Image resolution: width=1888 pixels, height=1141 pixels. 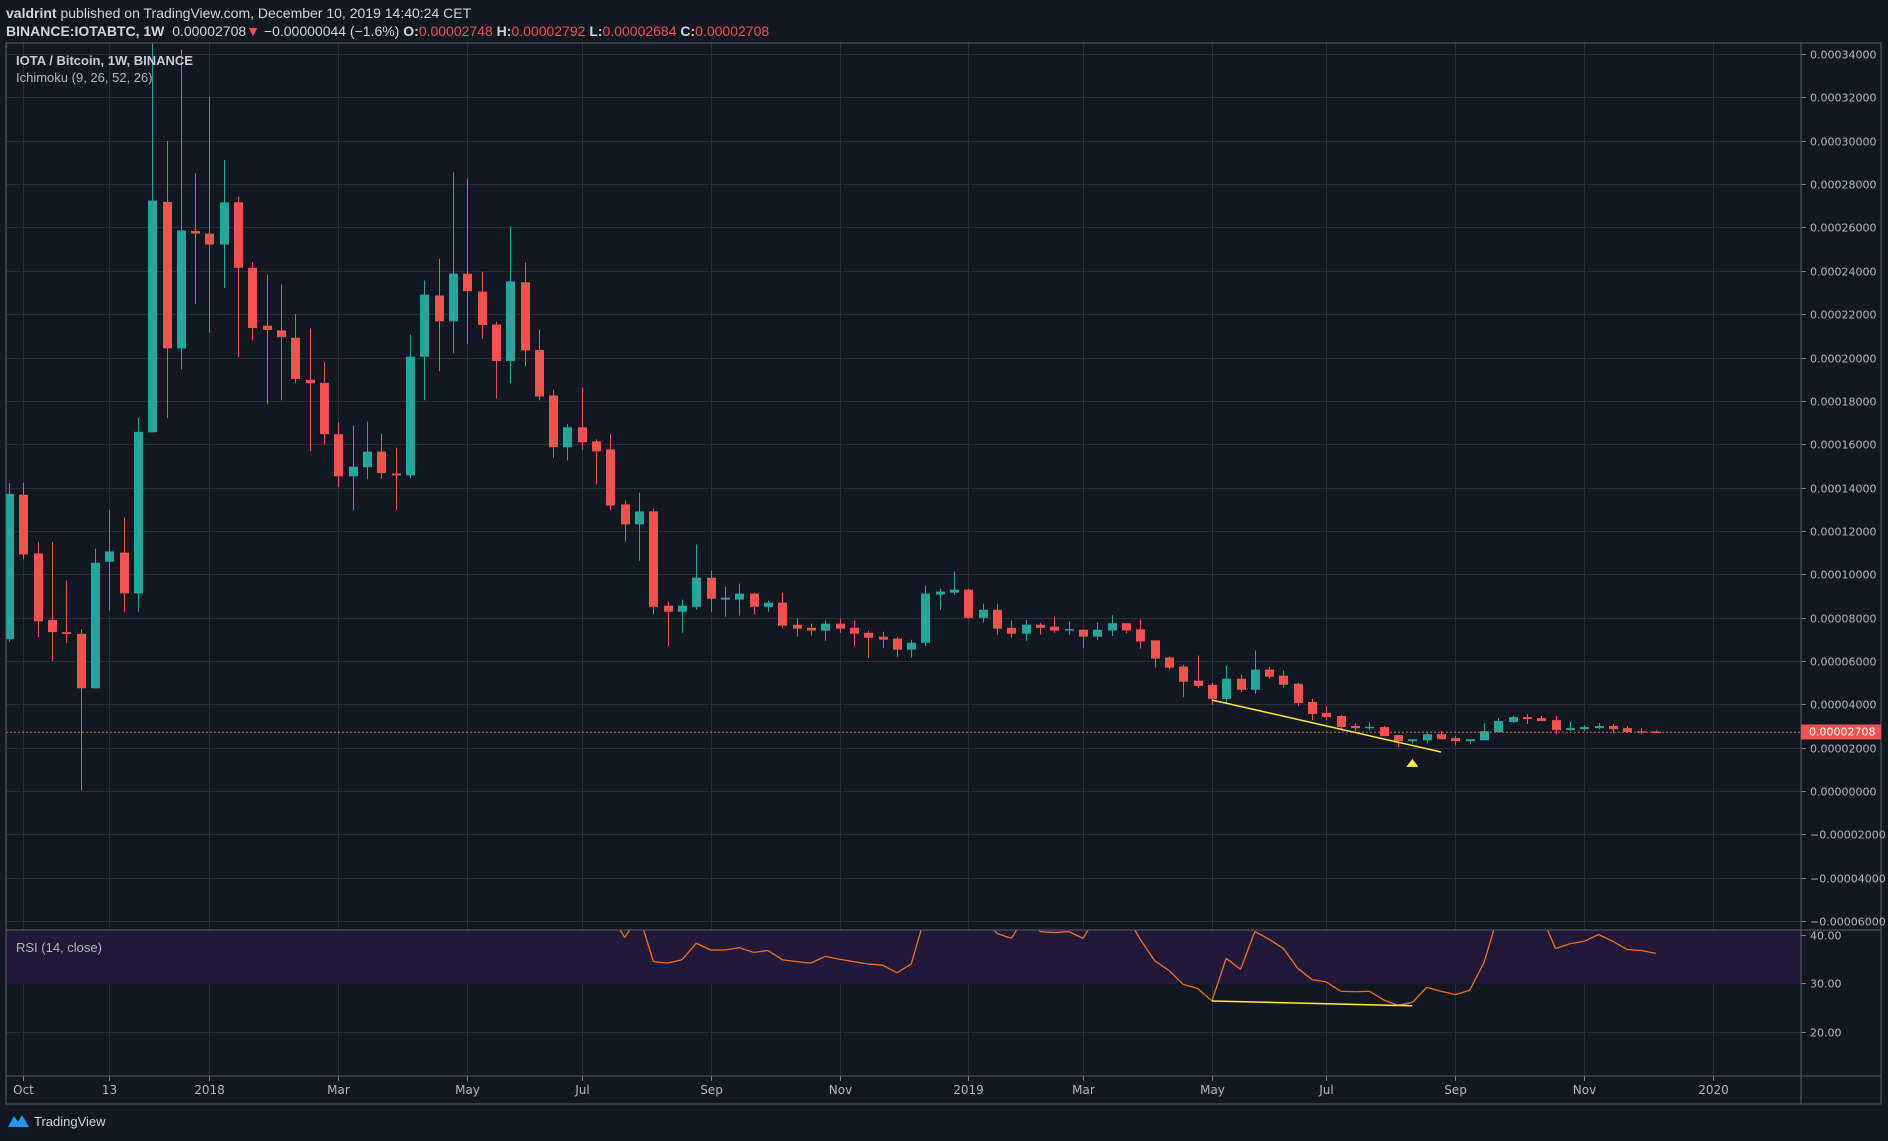 I want to click on price-tick-label: 0.00002000, so click(x=1843, y=748).